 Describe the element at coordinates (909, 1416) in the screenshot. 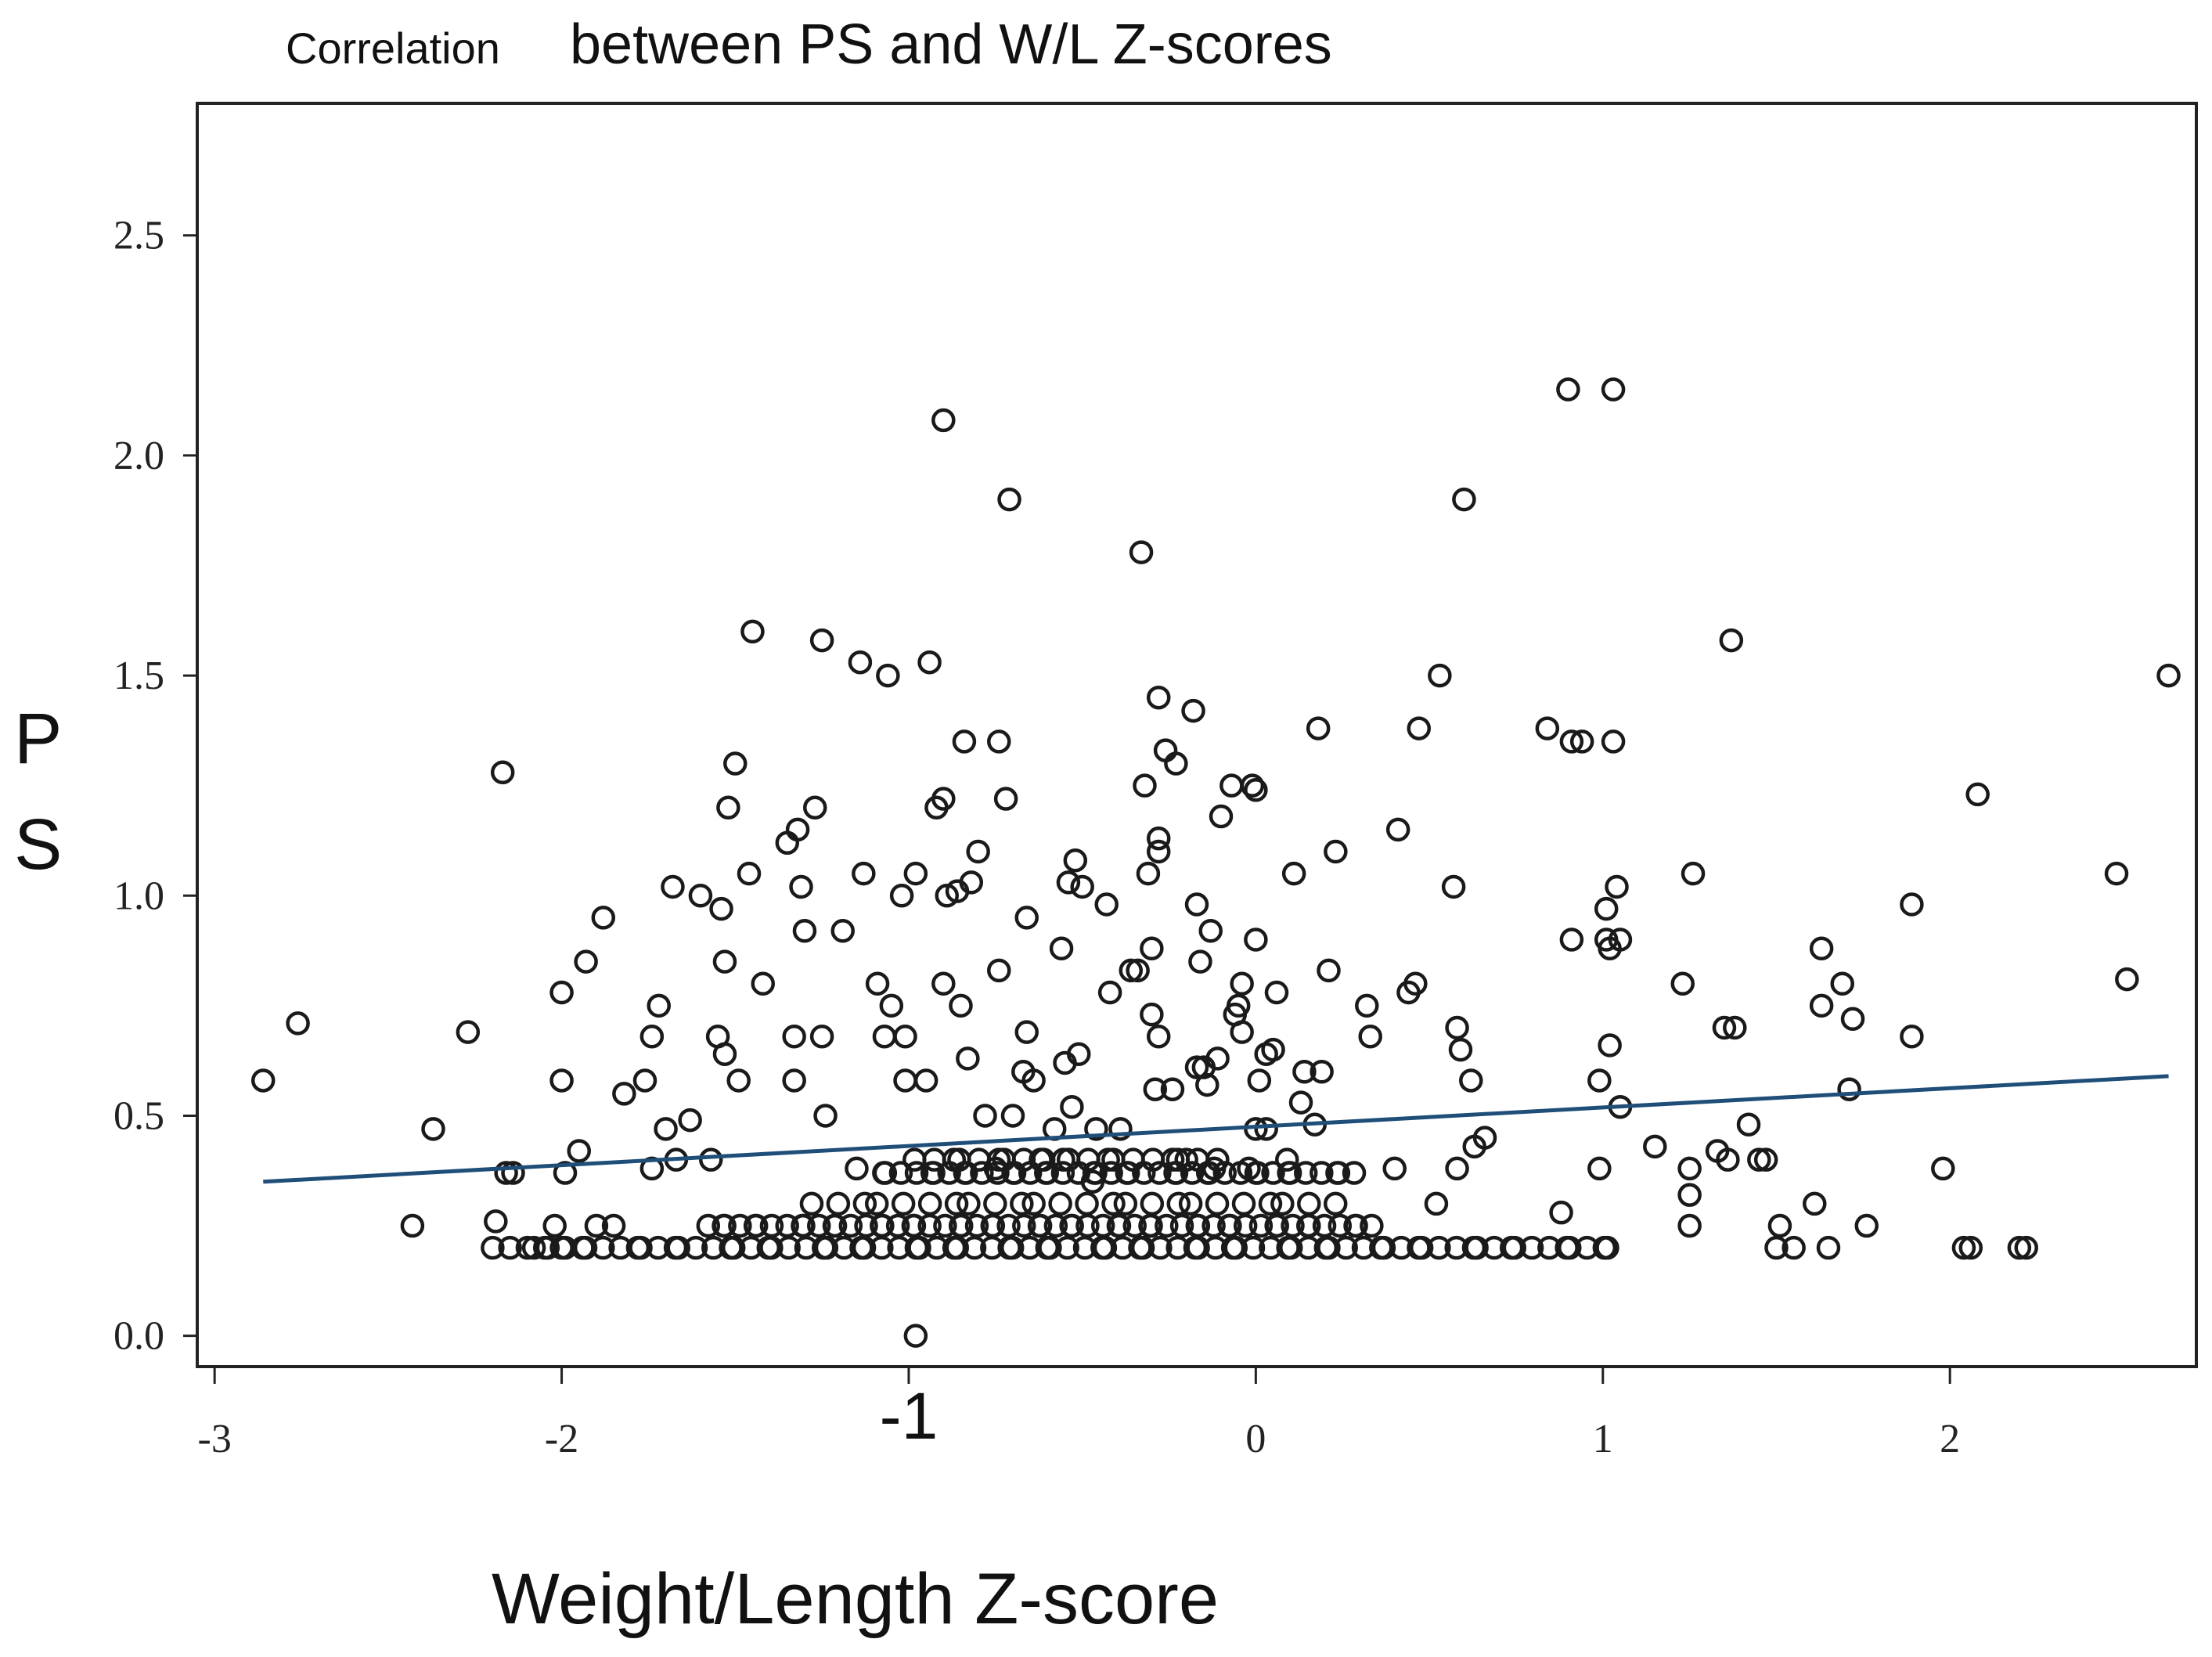

I see `x-tick-label: -1` at that location.